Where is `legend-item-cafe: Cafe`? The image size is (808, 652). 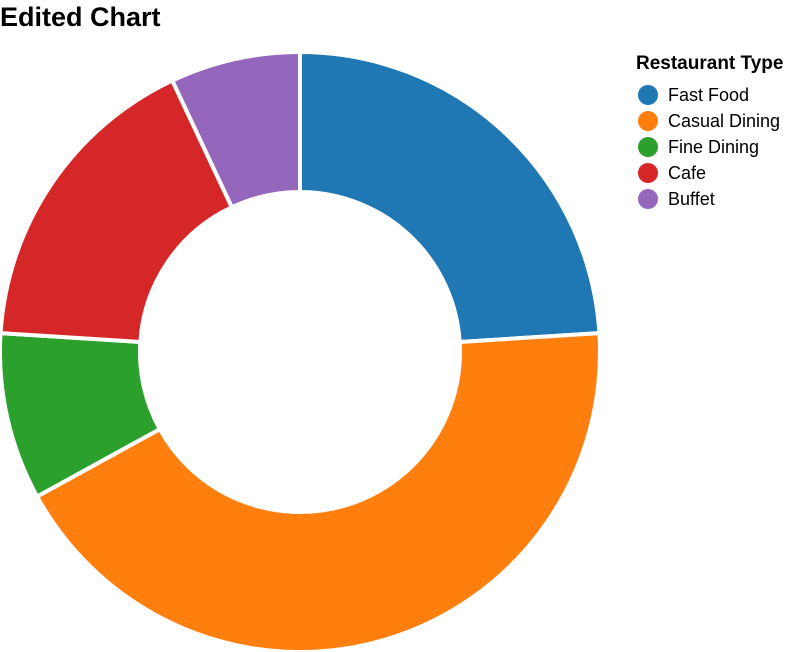
legend-item-cafe: Cafe is located at coordinates (709, 173).